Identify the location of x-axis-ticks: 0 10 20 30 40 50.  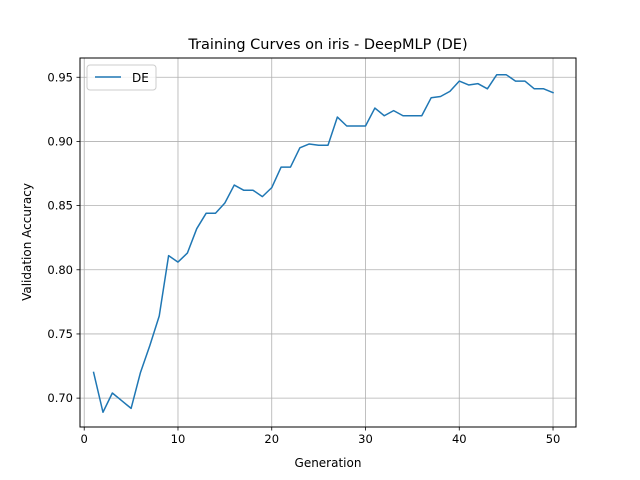
(321, 436).